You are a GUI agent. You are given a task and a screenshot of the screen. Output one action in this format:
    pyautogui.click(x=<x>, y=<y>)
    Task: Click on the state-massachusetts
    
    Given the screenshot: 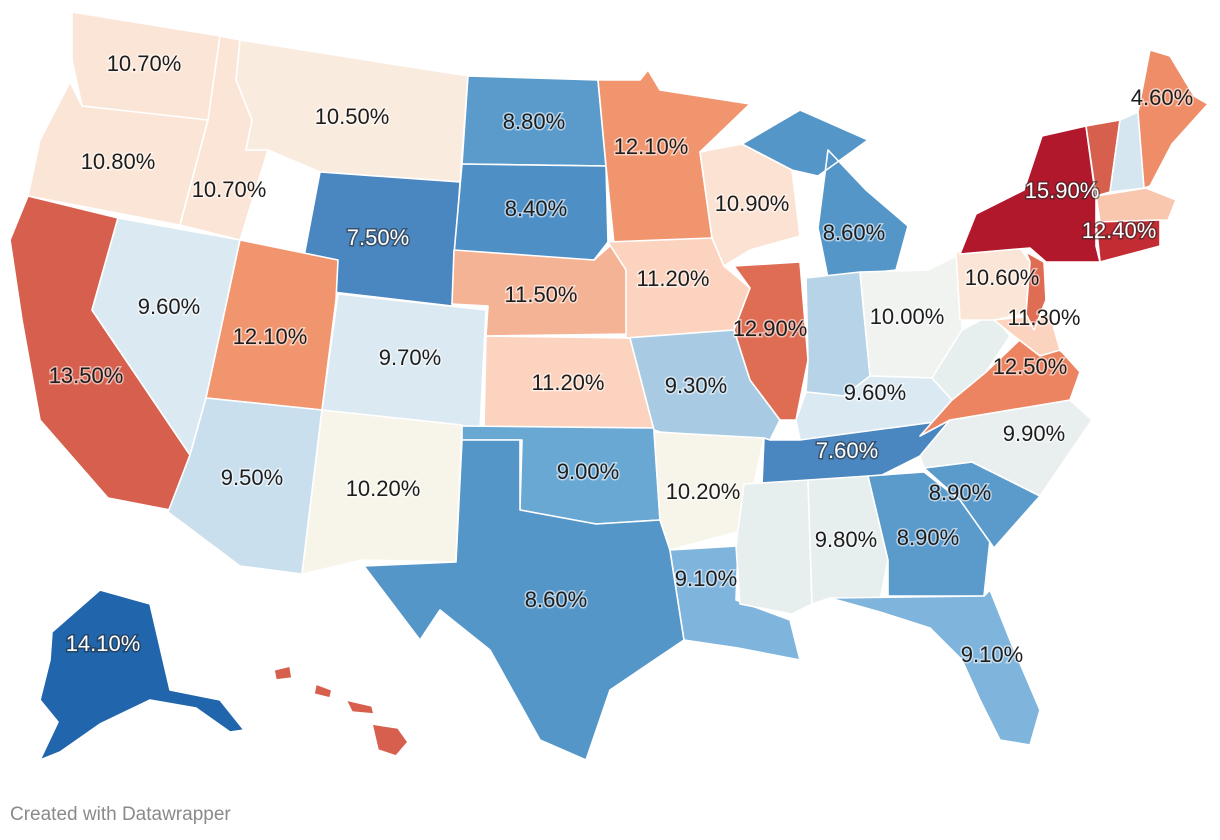 What is the action you would take?
    pyautogui.click(x=1136, y=205)
    